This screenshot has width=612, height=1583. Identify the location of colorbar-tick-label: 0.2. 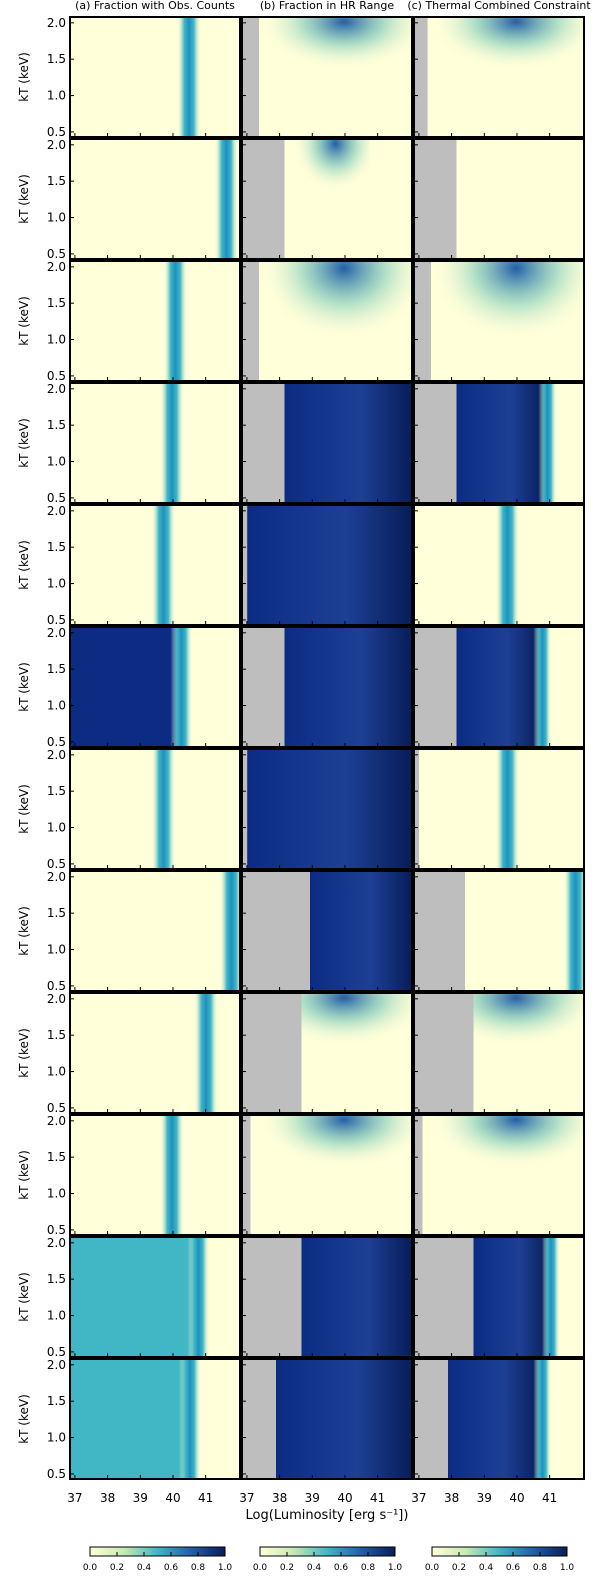
(287, 1568).